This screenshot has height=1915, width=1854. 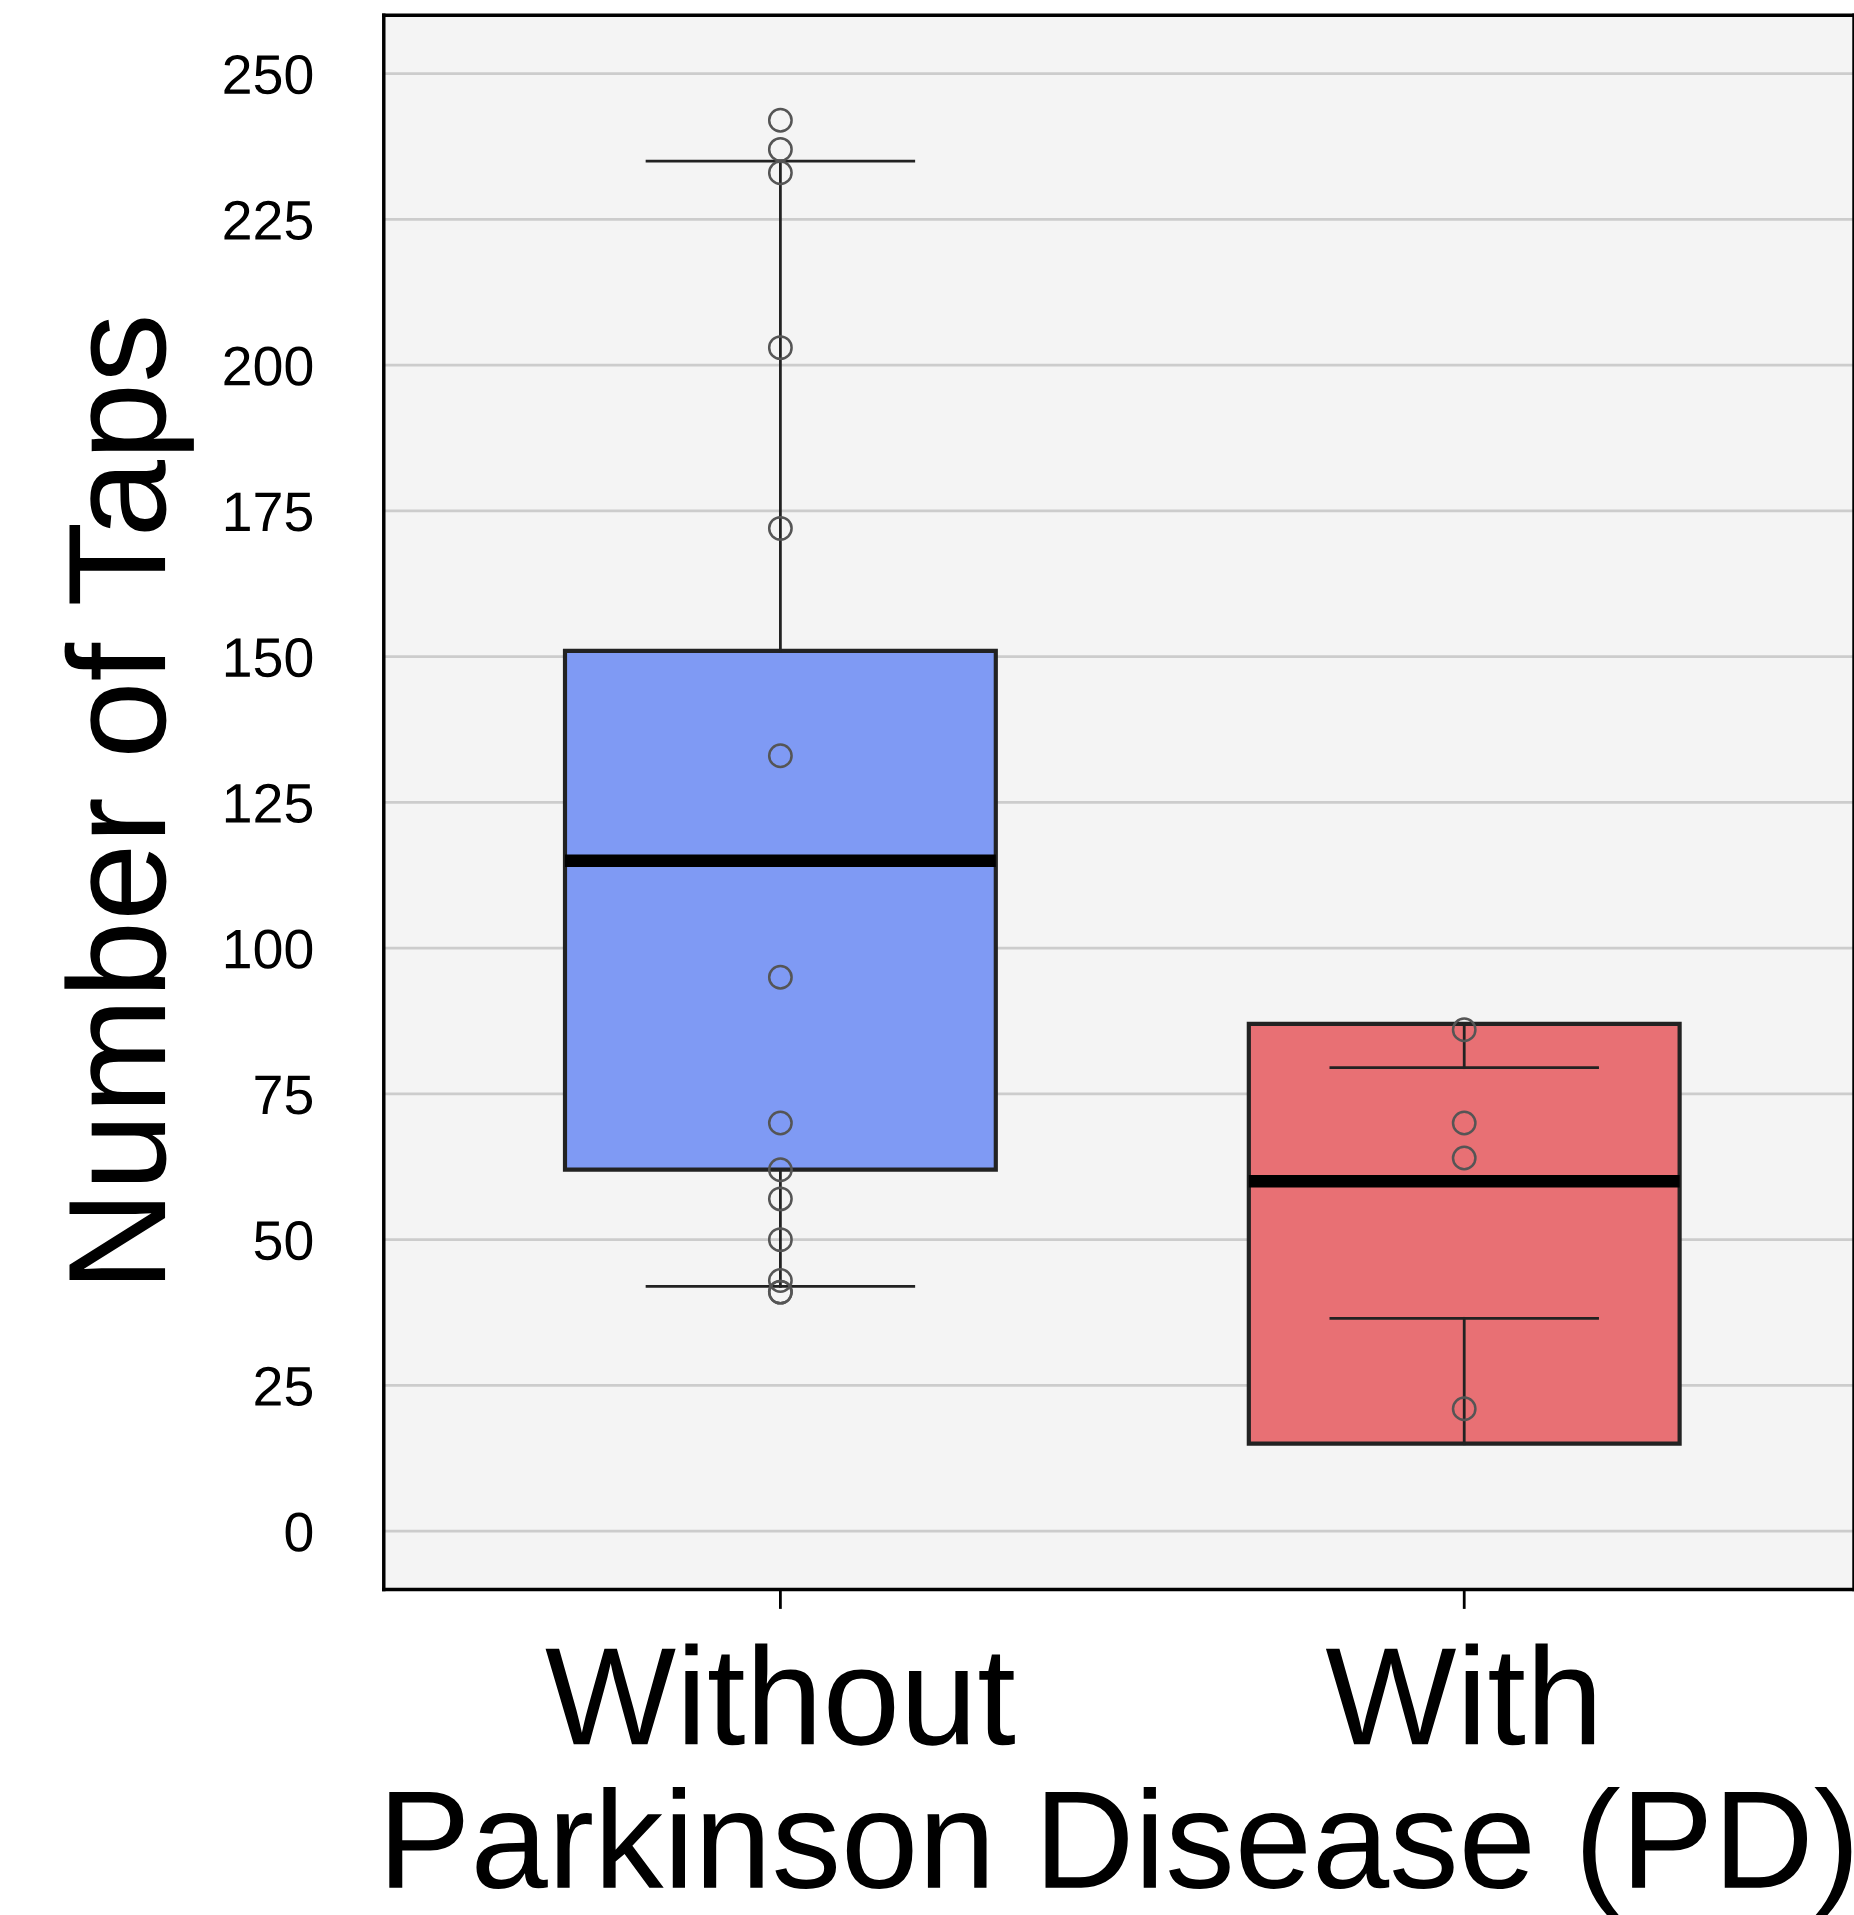 I want to click on x-tick-label: Without, so click(x=780, y=1694).